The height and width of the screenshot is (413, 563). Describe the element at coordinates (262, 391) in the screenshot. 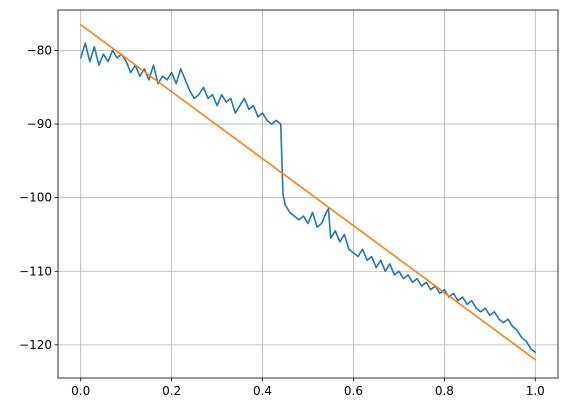

I see `x-tick-label: 0.4` at that location.